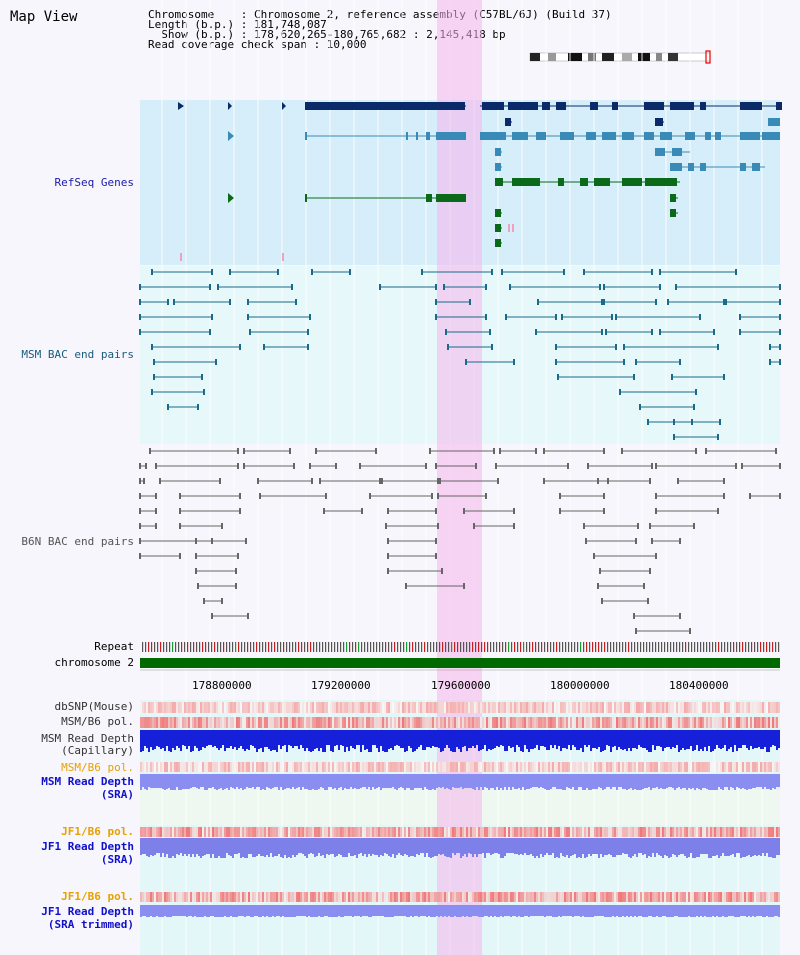  Describe the element at coordinates (460, 741) in the screenshot. I see `msm-depth-capillary-track` at that location.